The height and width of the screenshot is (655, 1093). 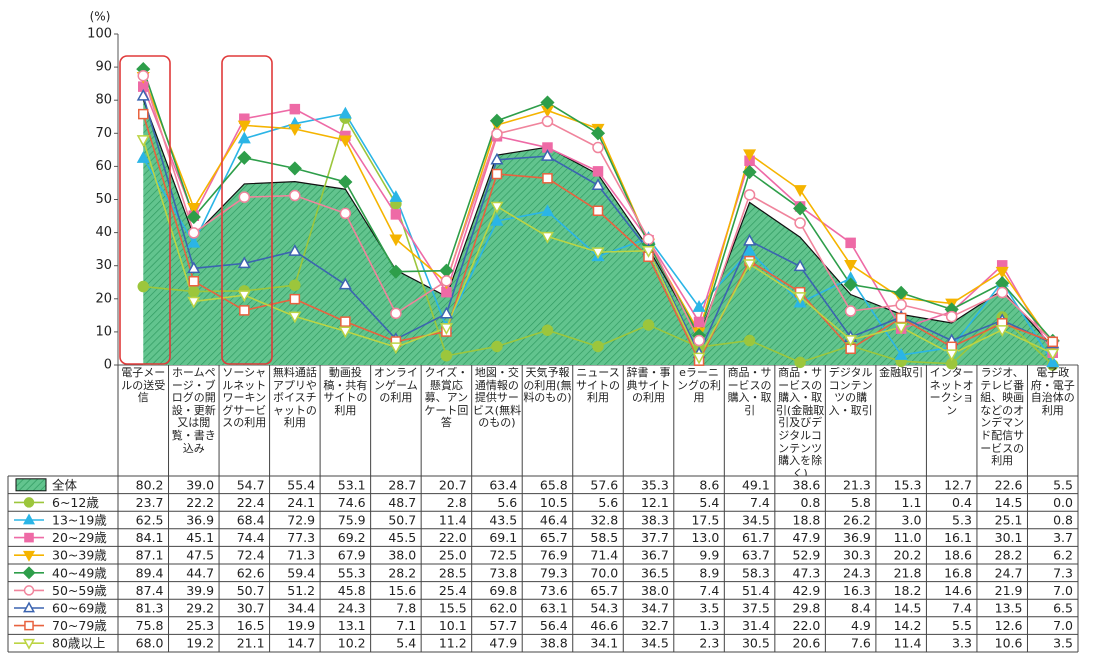 What do you see at coordinates (756, 590) in the screenshot?
I see `table-value: 51.4` at bounding box center [756, 590].